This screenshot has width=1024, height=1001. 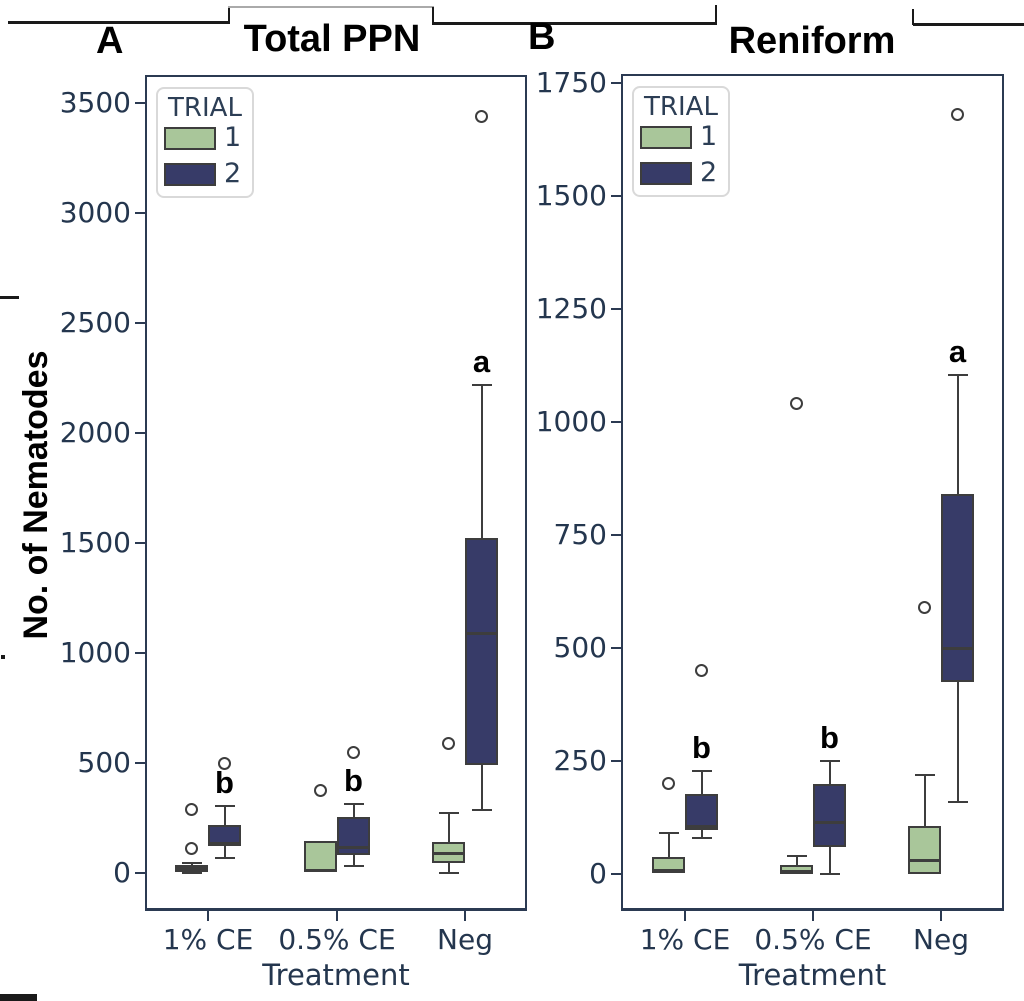 I want to click on y-tick-label: 3000, so click(x=95, y=212).